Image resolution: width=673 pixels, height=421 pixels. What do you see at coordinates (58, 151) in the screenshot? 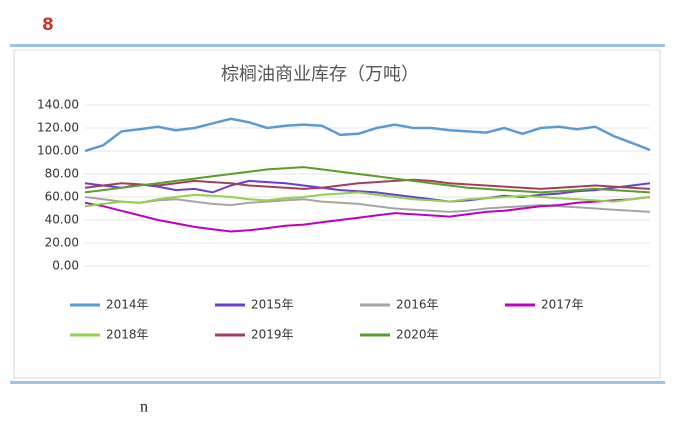
I see `y-tick-label: 100.00` at bounding box center [58, 151].